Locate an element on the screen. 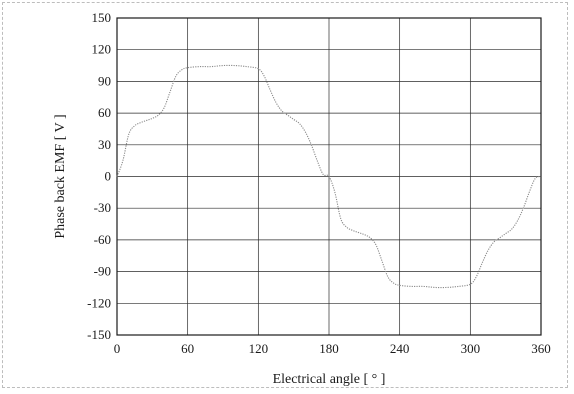 The height and width of the screenshot is (394, 574). x-tick-label: 360 is located at coordinates (541, 348).